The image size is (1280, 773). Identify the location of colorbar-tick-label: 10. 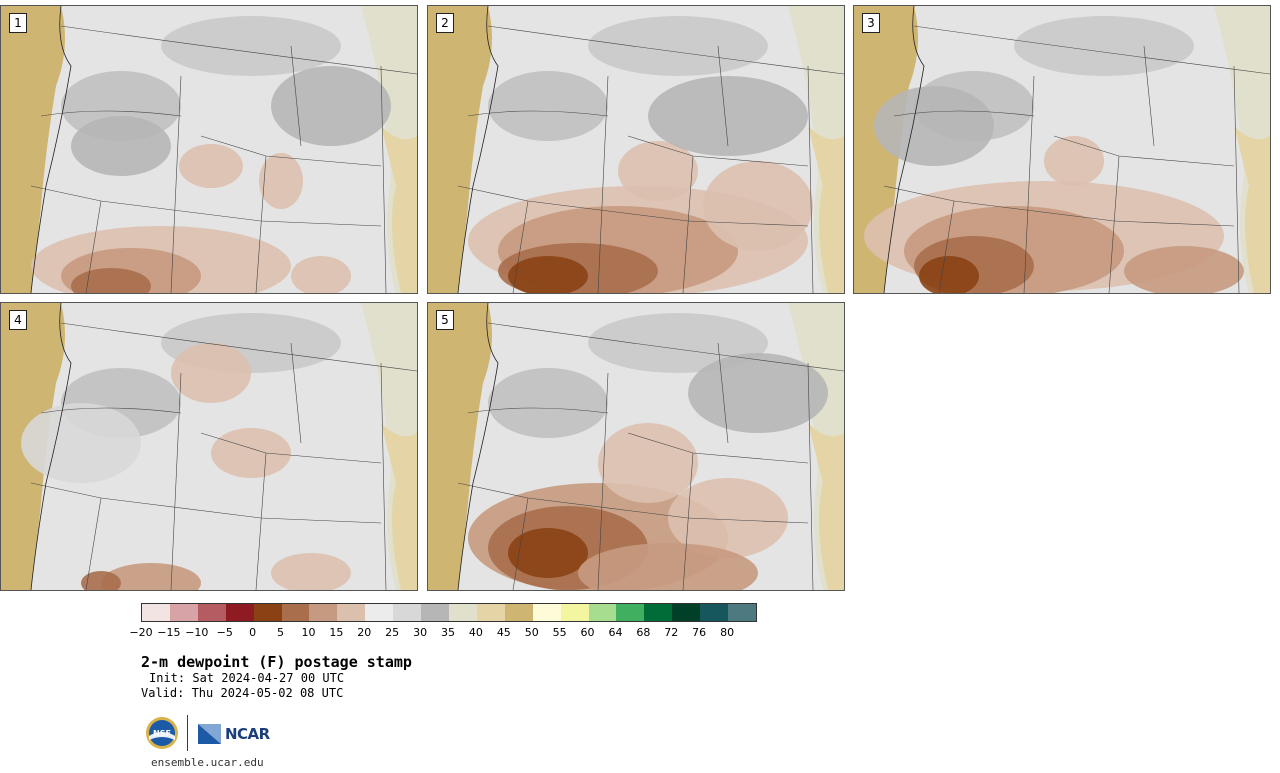
(308, 632).